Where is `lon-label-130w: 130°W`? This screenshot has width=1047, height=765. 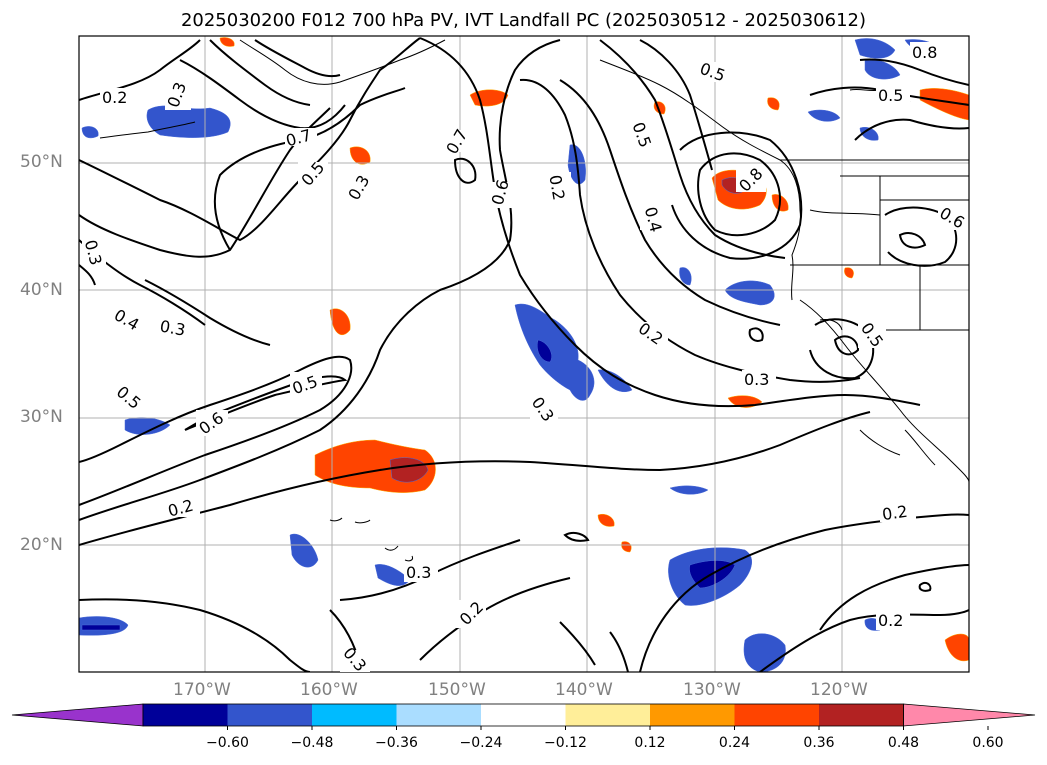 lon-label-130w: 130°W is located at coordinates (712, 690).